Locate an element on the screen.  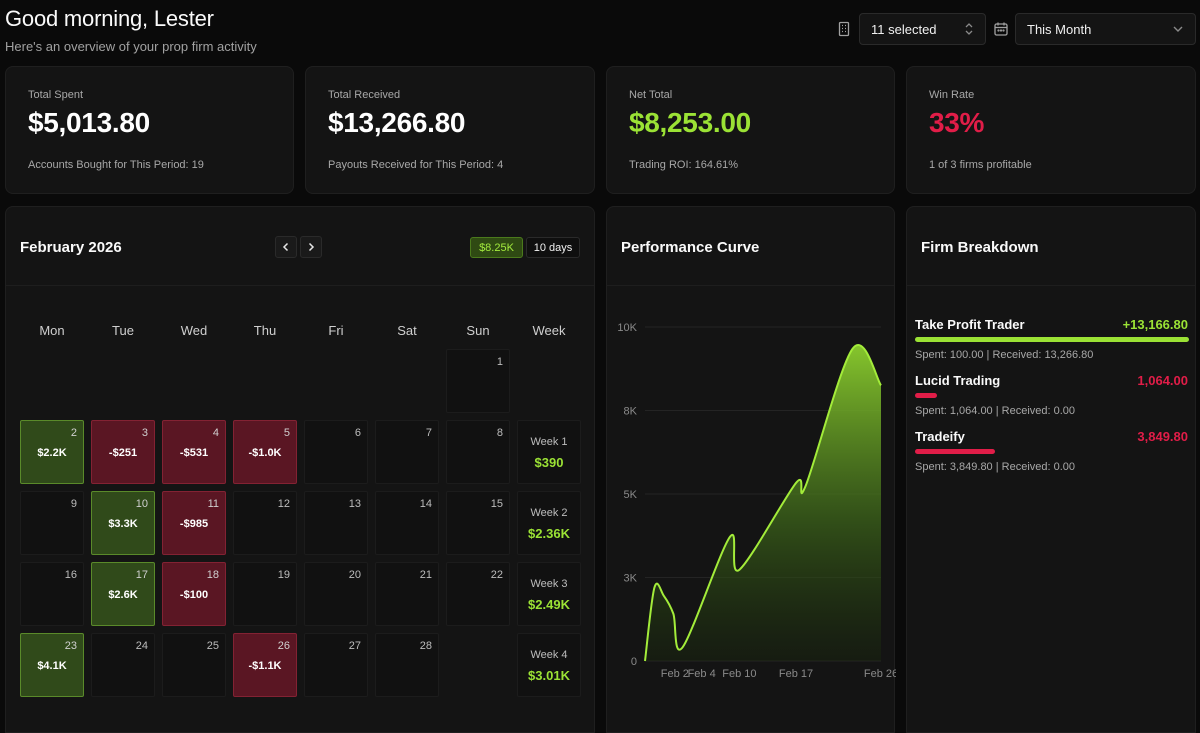
performance-title: Performance Curve is located at coordinates (690, 247).